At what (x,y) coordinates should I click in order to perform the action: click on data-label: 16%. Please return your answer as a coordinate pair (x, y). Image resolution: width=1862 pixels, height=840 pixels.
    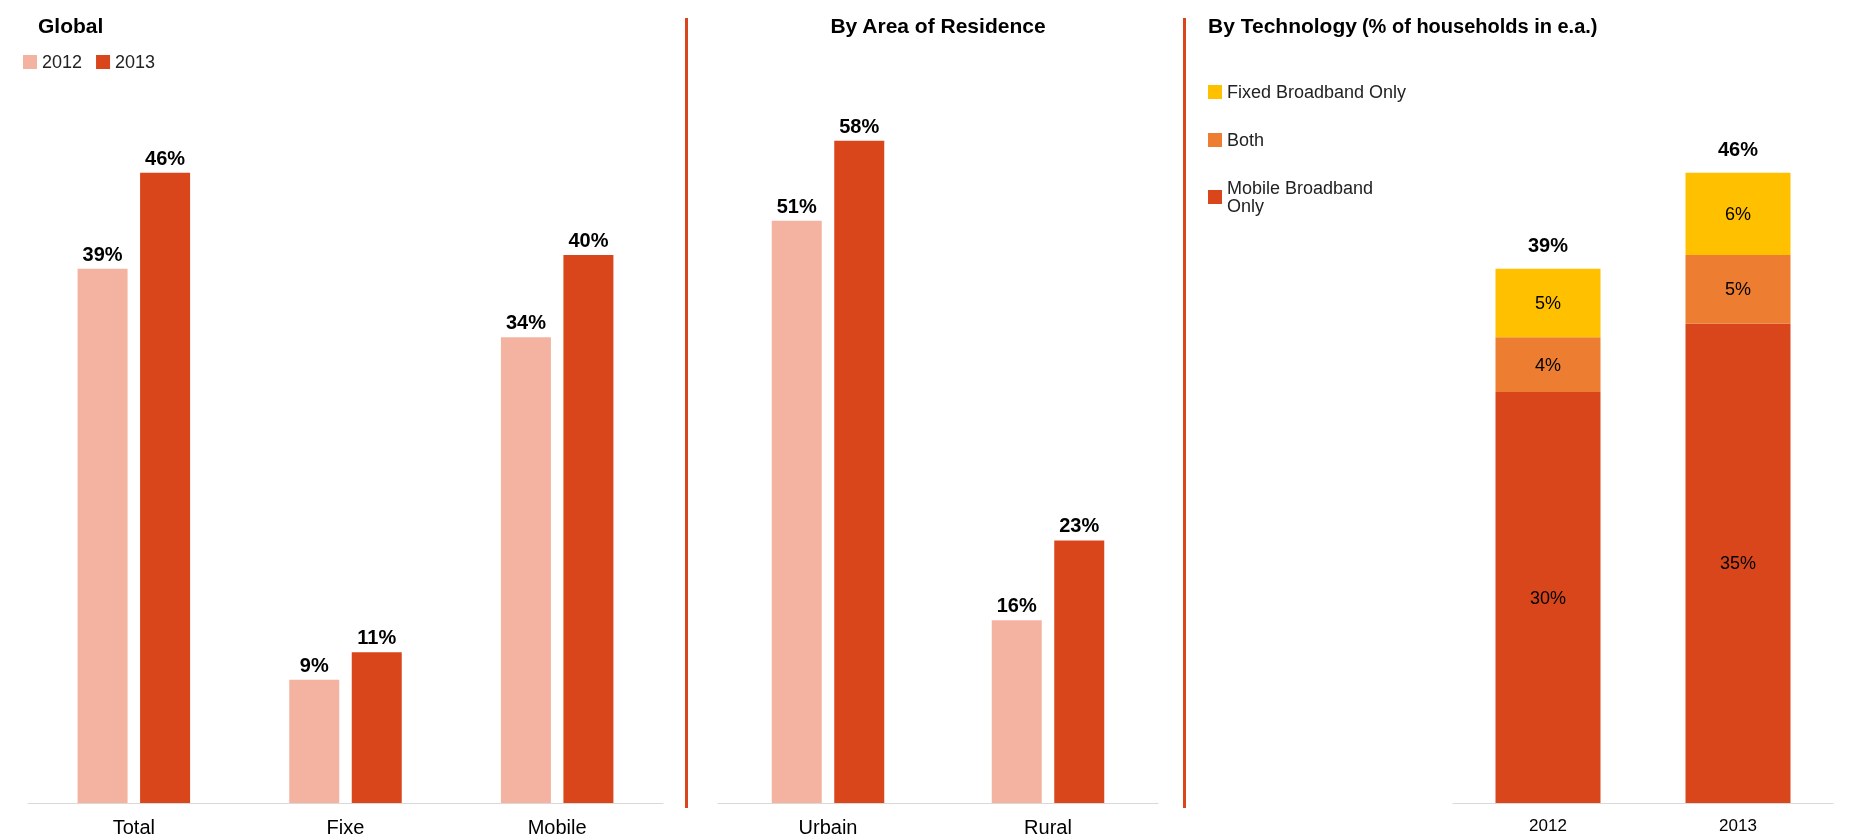
    Looking at the image, I should click on (1016, 605).